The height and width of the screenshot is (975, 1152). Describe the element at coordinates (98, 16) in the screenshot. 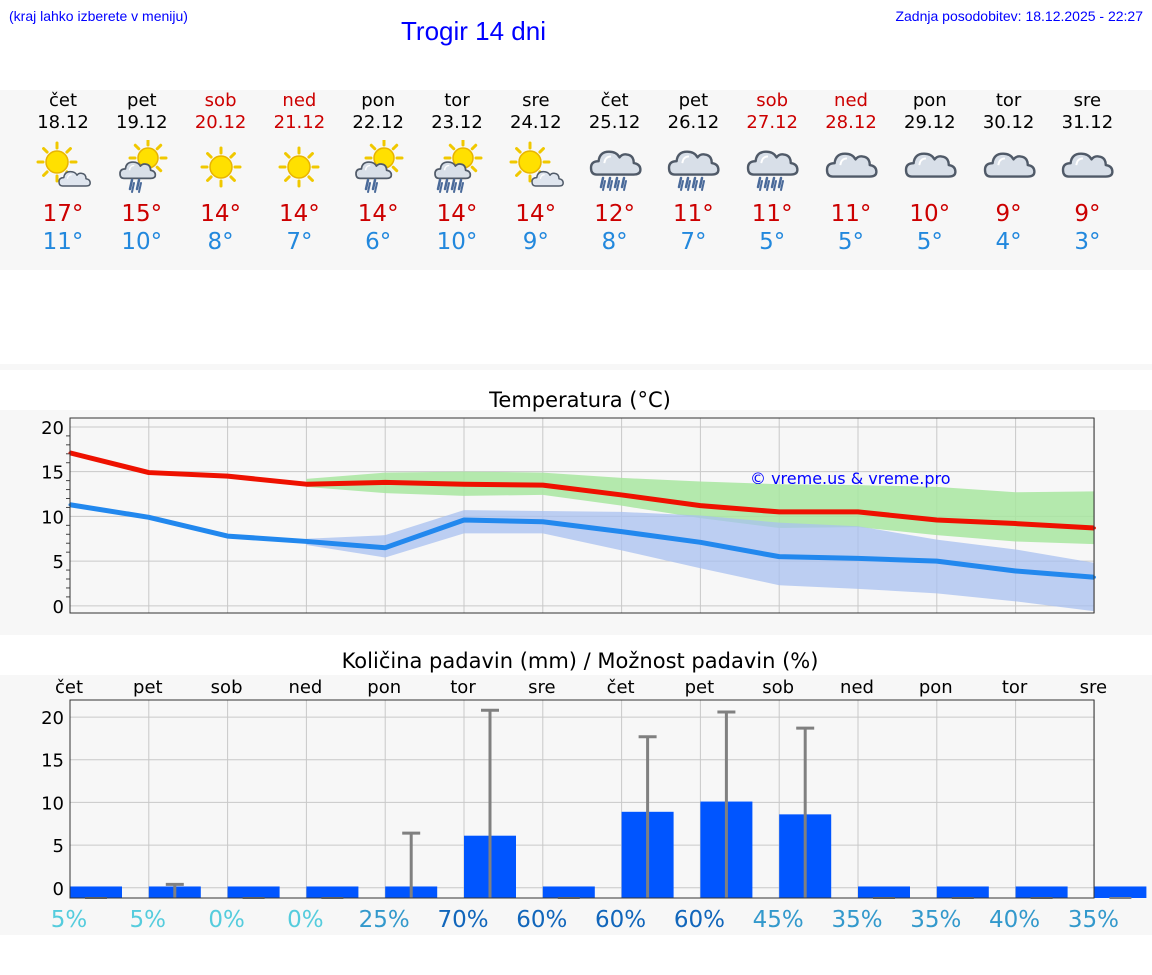

I see `location-hint: (kraj lahko izberete v meniju)` at that location.